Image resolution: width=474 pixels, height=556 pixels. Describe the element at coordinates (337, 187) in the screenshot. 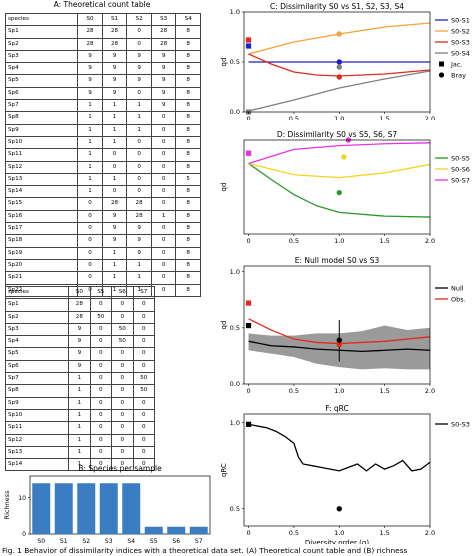

I see `plot-frame` at that location.